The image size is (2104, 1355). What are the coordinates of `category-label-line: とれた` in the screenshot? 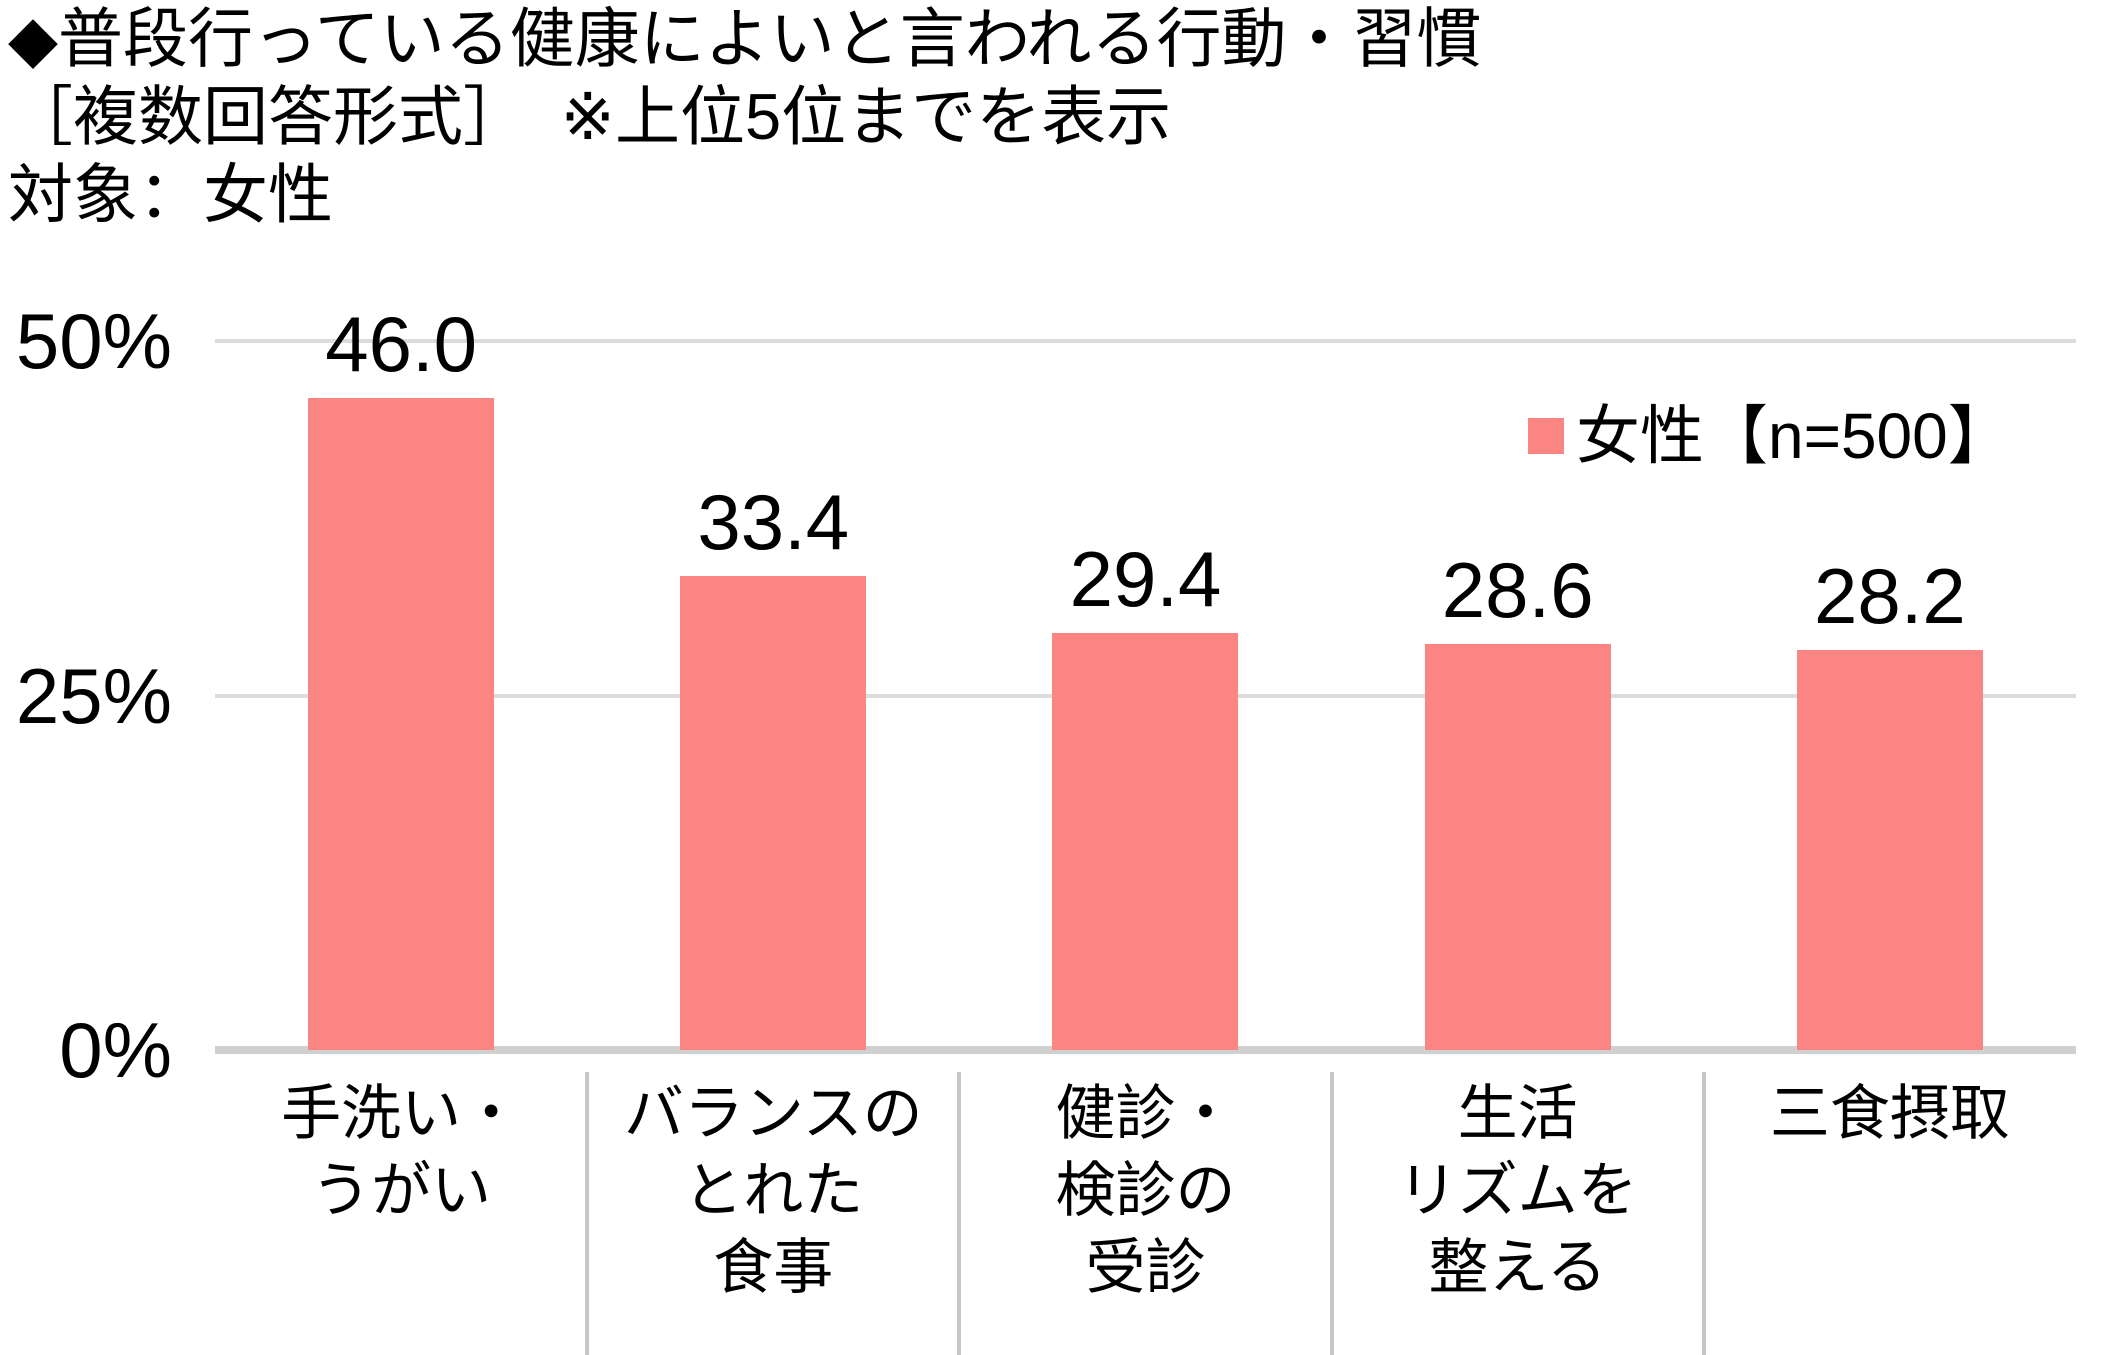 It's located at (773, 1190).